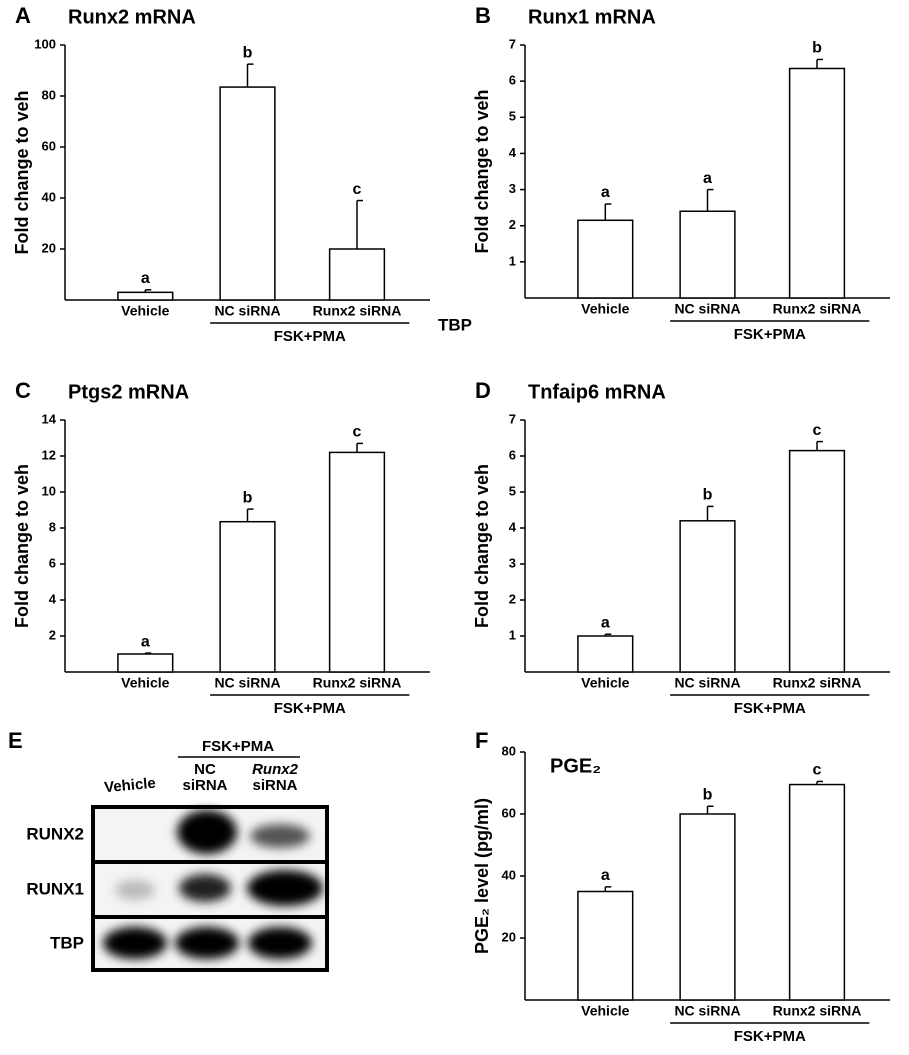 The height and width of the screenshot is (1055, 909). Describe the element at coordinates (45, 43) in the screenshot. I see `y-tick-label: 100` at that location.